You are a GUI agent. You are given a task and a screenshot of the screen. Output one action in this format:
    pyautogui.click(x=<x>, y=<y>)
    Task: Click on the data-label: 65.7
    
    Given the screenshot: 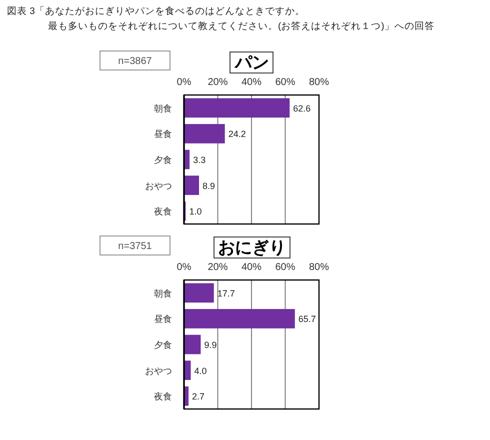 What is the action you would take?
    pyautogui.click(x=307, y=319)
    